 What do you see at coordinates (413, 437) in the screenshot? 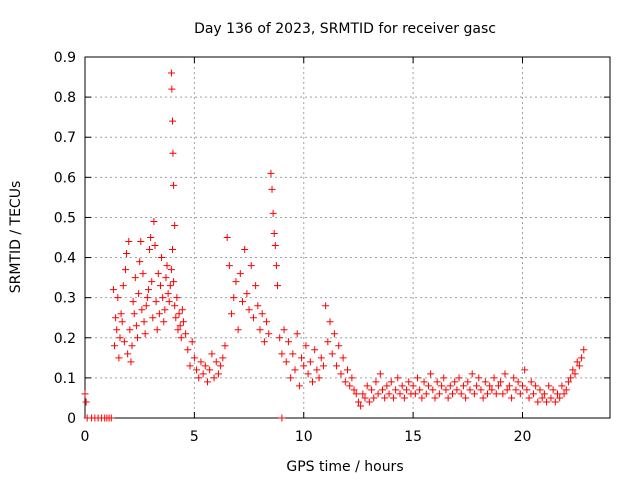
I see `x-tick-label: 15` at bounding box center [413, 437].